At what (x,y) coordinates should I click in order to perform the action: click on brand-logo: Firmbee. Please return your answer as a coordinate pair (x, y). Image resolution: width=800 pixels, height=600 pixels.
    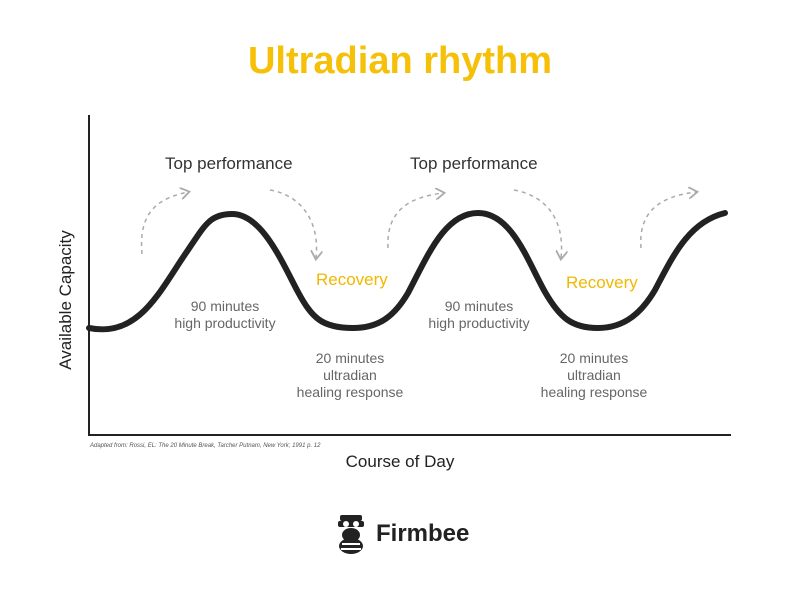
    Looking at the image, I should click on (402, 534).